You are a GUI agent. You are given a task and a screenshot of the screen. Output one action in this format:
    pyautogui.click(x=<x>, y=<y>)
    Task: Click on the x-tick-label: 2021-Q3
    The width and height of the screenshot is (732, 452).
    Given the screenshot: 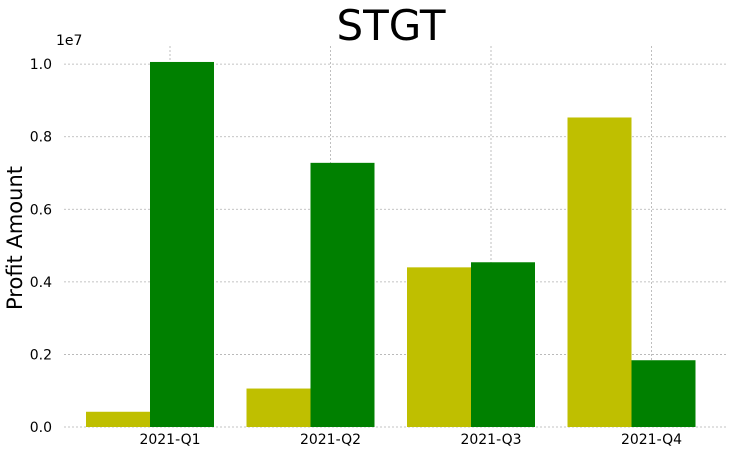 What is the action you would take?
    pyautogui.click(x=490, y=440)
    